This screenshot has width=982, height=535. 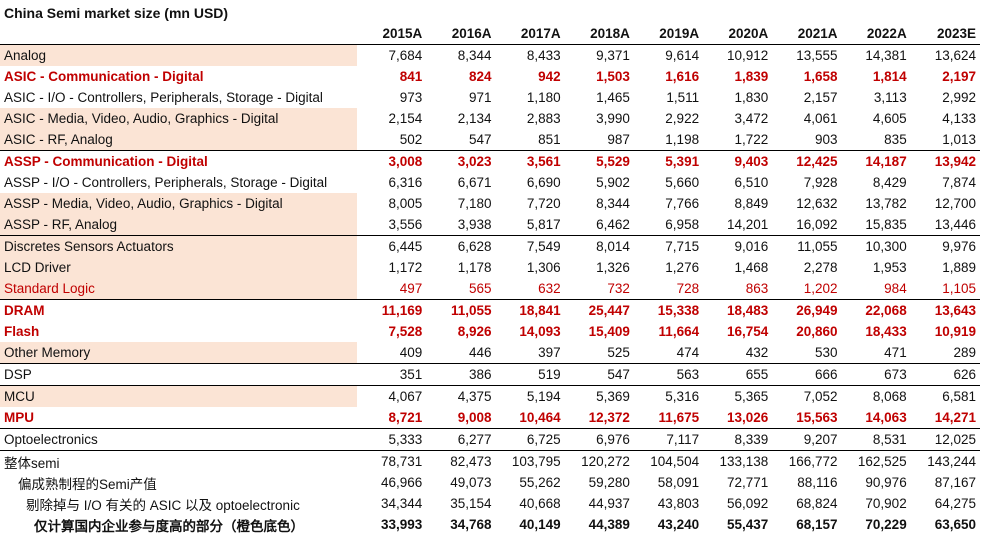 I want to click on value-cell: 732, so click(x=599, y=289).